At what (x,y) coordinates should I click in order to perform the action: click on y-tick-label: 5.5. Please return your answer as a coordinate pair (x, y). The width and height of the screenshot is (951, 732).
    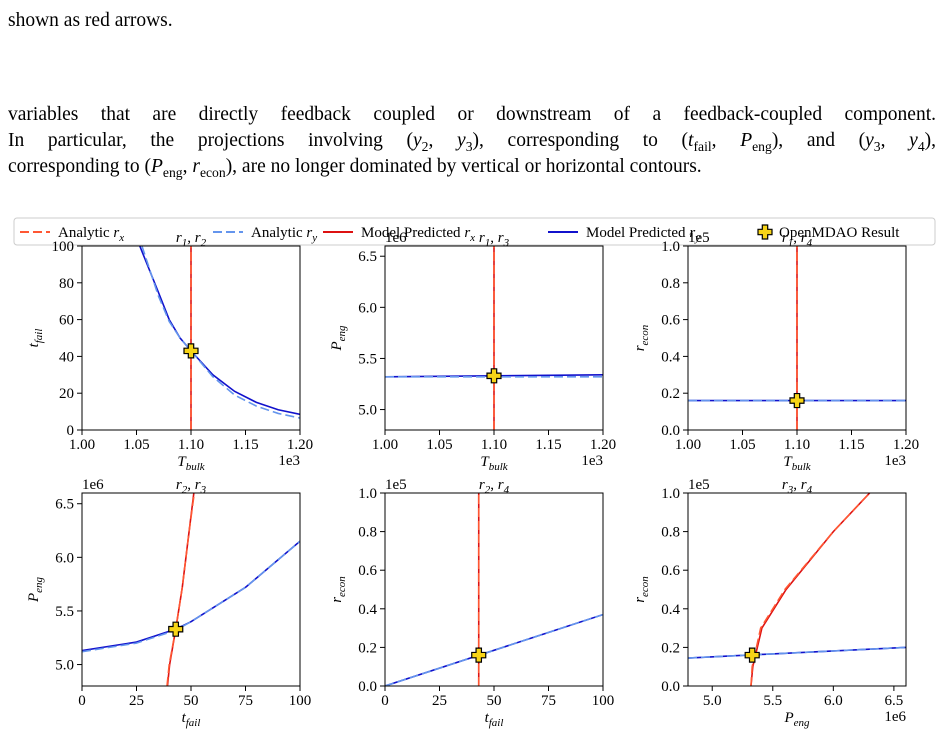
    Looking at the image, I should click on (64, 612).